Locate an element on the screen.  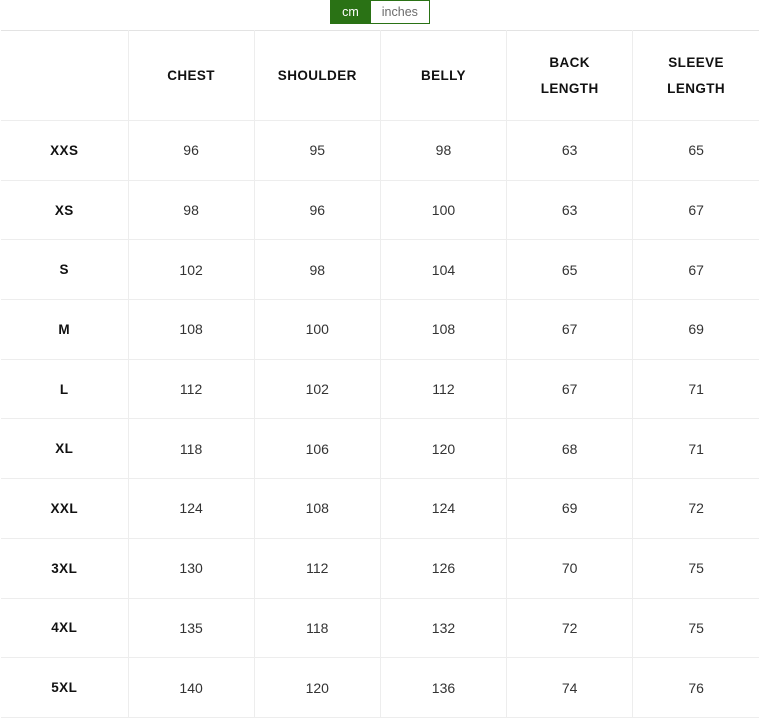
unit-button-cm: cm is located at coordinates (350, 12).